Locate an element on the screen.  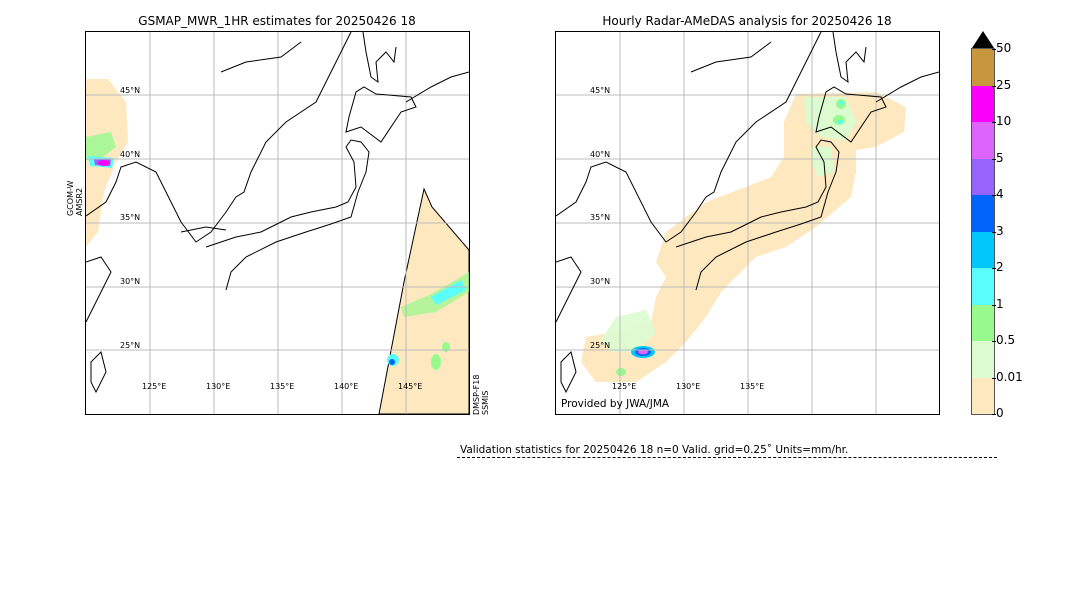
colorbar-tick: 0.01 is located at coordinates (1007, 377).